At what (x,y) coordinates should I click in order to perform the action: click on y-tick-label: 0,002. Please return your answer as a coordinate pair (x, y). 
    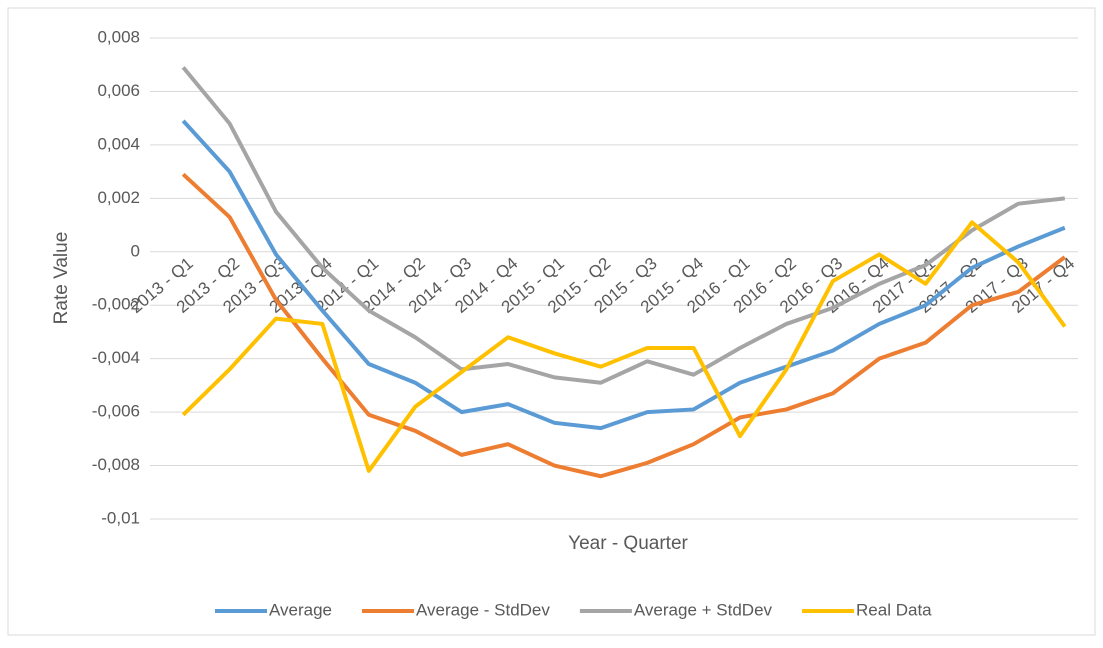
    Looking at the image, I should click on (118, 197).